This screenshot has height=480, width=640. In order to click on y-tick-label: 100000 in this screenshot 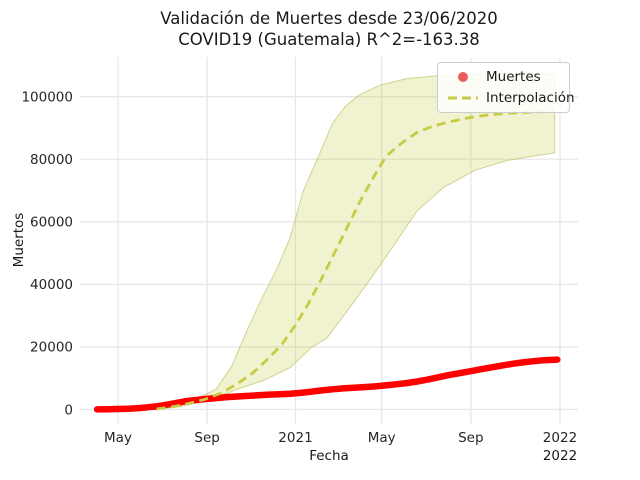, I will do `click(47, 98)`.